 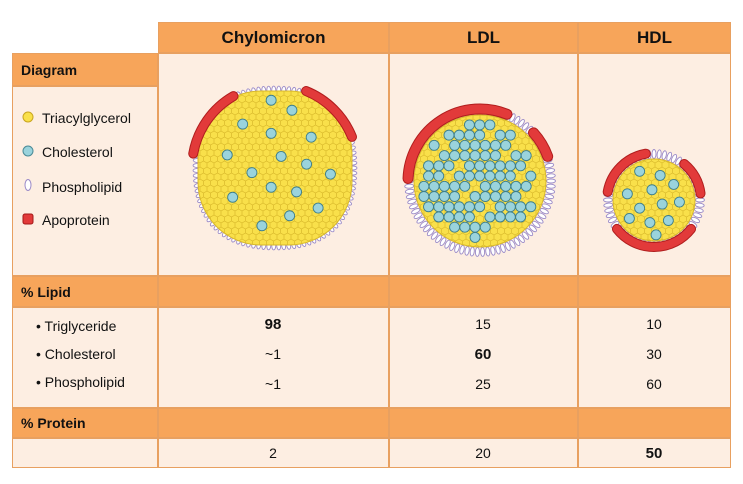 What do you see at coordinates (85, 357) in the screenshot?
I see `lipid-labels-cell` at bounding box center [85, 357].